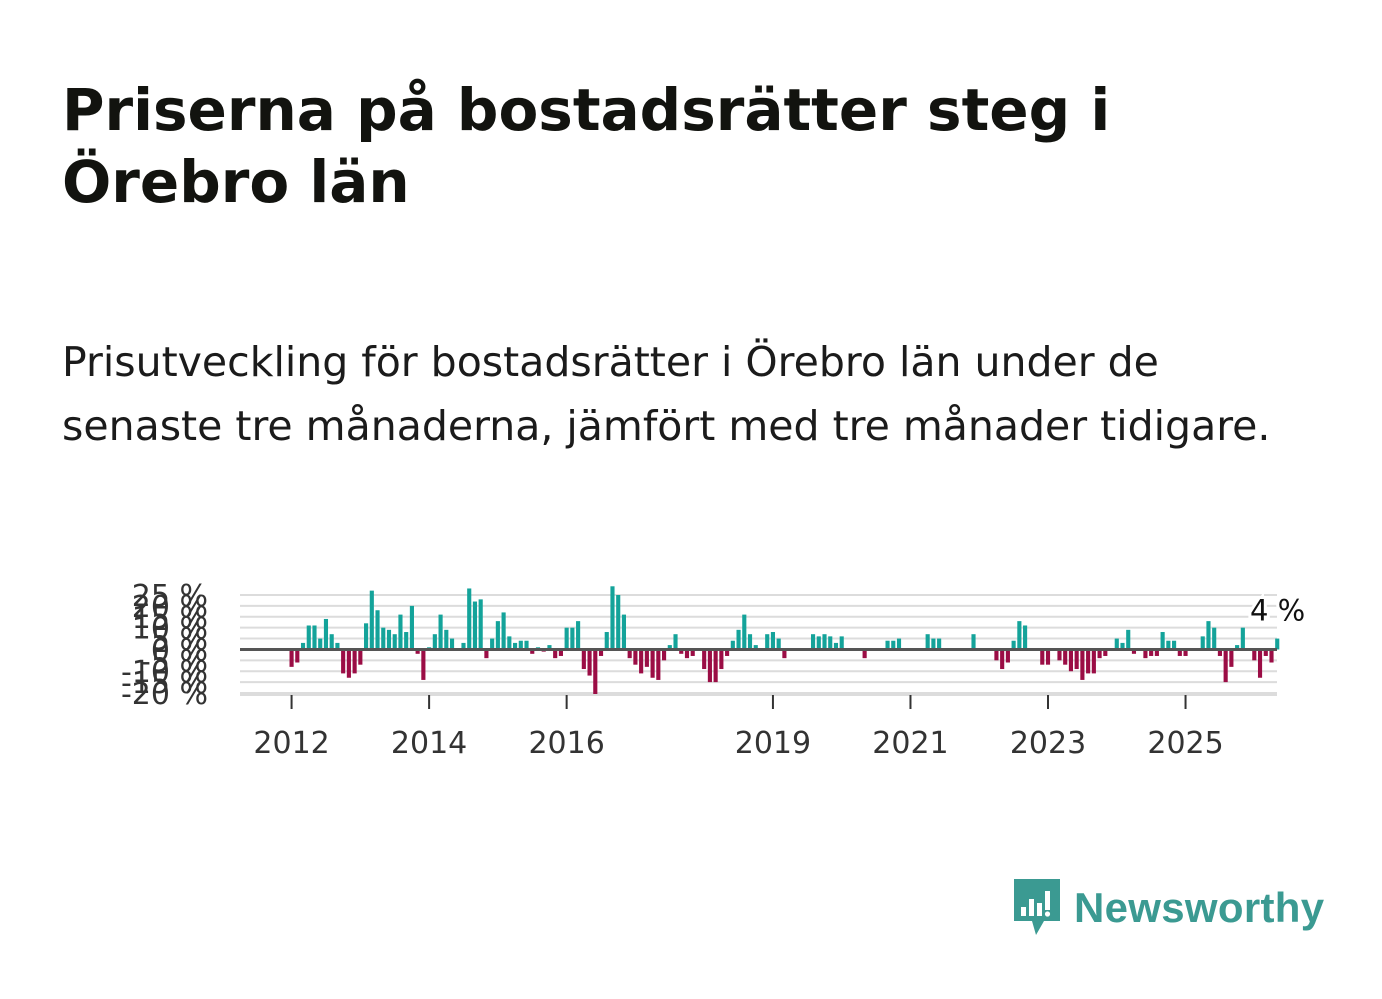 This screenshot has height=999, width=1382. I want to click on y-tick-label: -10 %, so click(164, 672).